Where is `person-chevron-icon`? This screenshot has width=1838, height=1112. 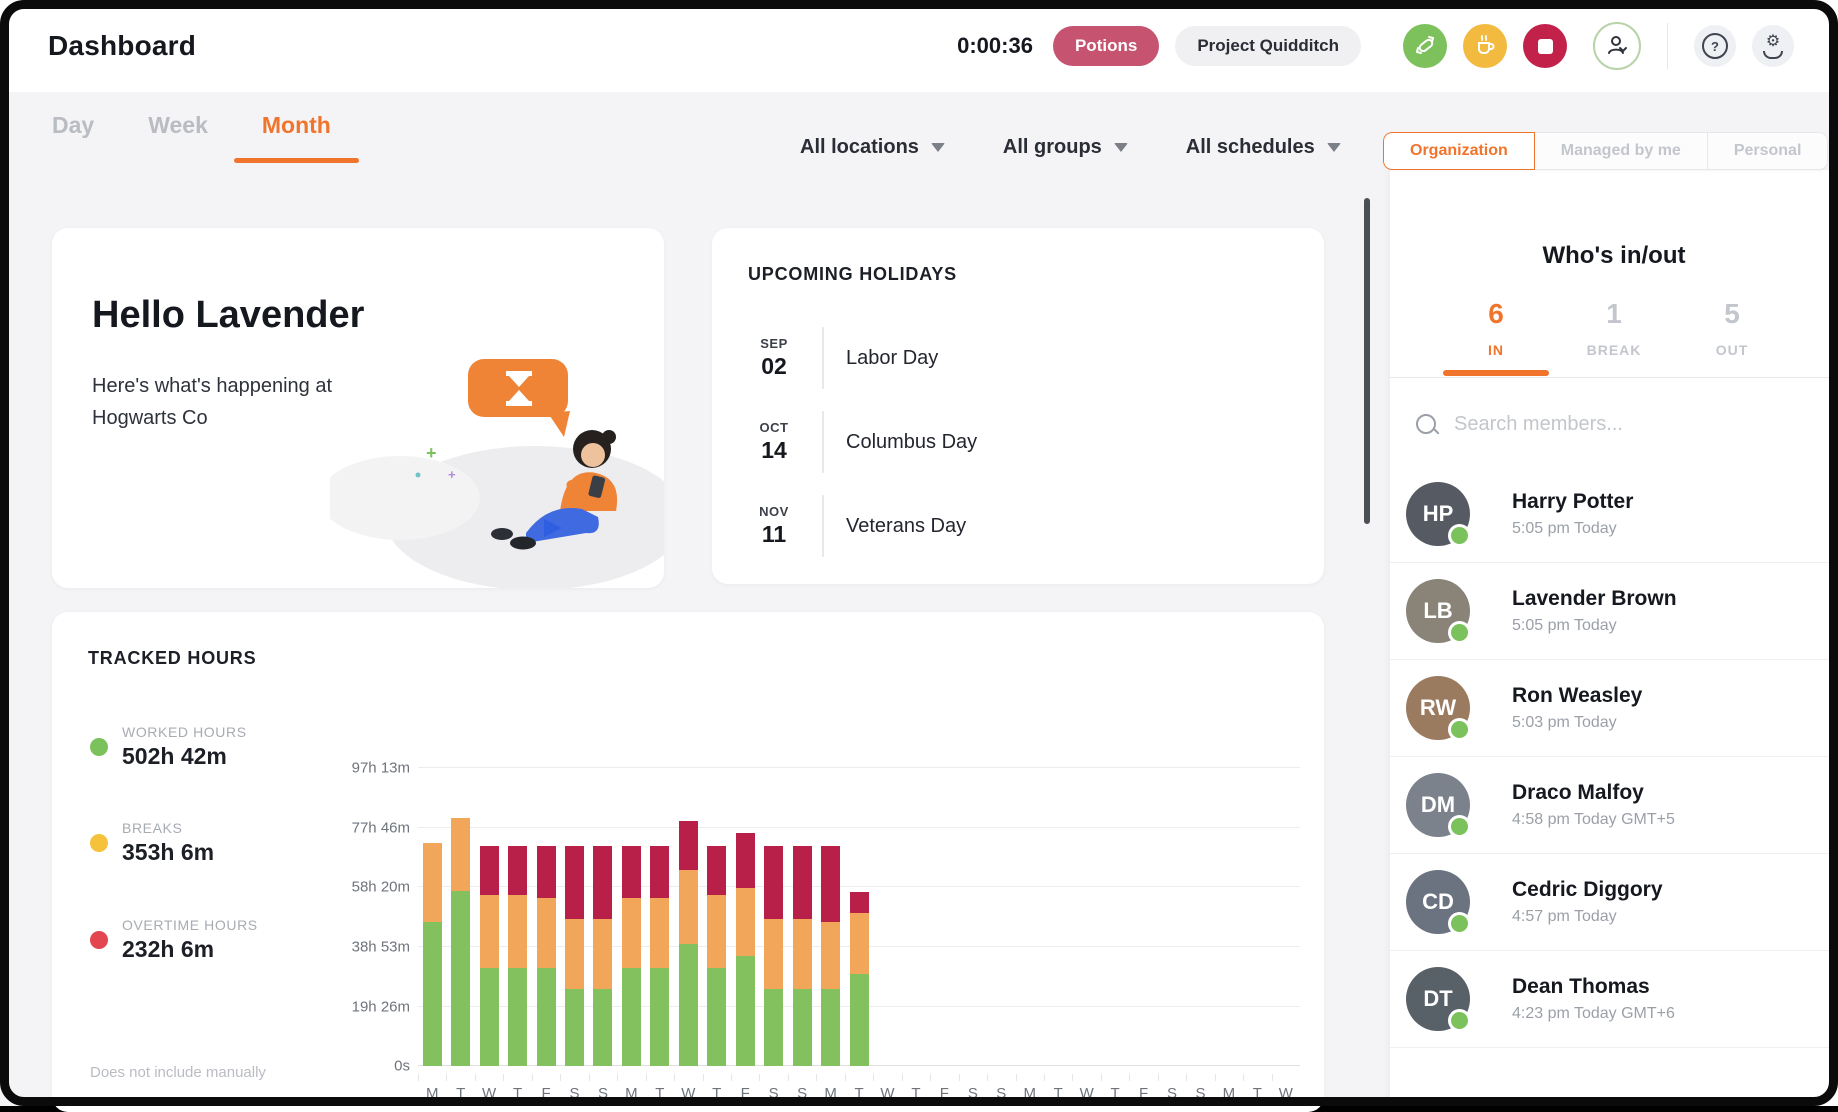 person-chevron-icon is located at coordinates (1617, 46).